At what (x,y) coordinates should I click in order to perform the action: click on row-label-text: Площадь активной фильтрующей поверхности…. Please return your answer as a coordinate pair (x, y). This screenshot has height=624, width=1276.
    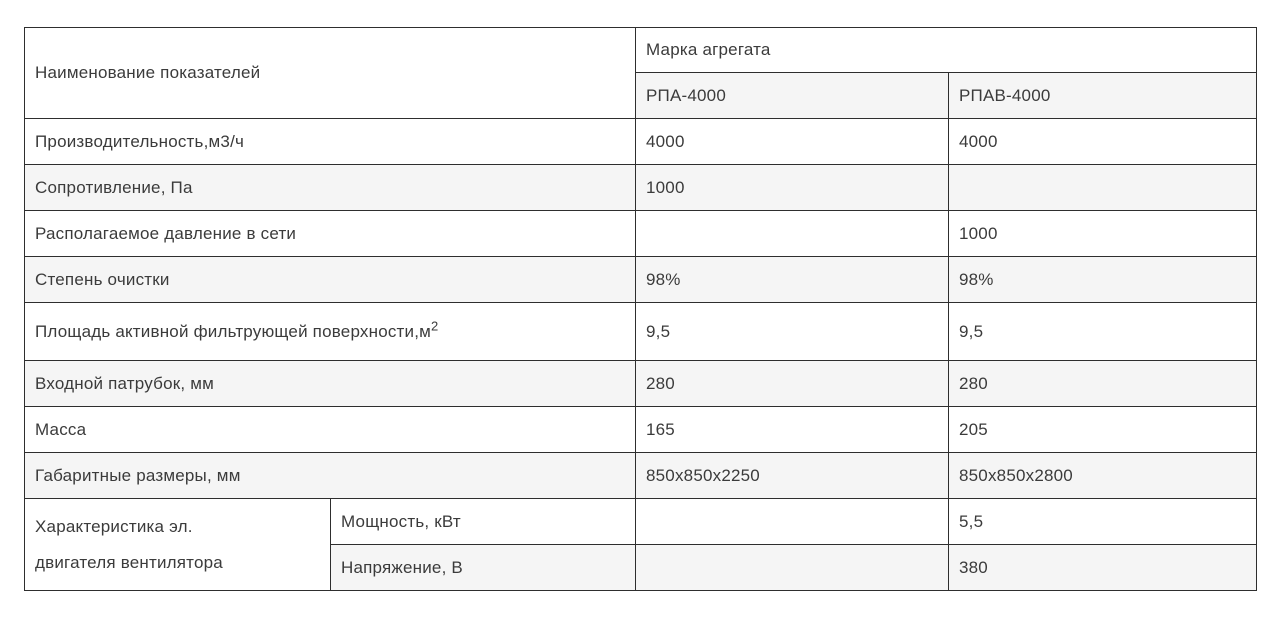
    Looking at the image, I should click on (233, 331).